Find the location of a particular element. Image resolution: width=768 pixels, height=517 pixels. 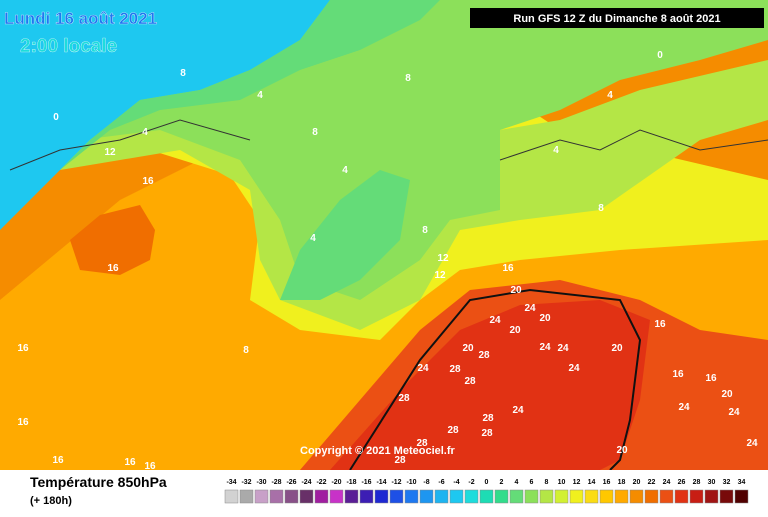

scale-label: 28 is located at coordinates (697, 482).